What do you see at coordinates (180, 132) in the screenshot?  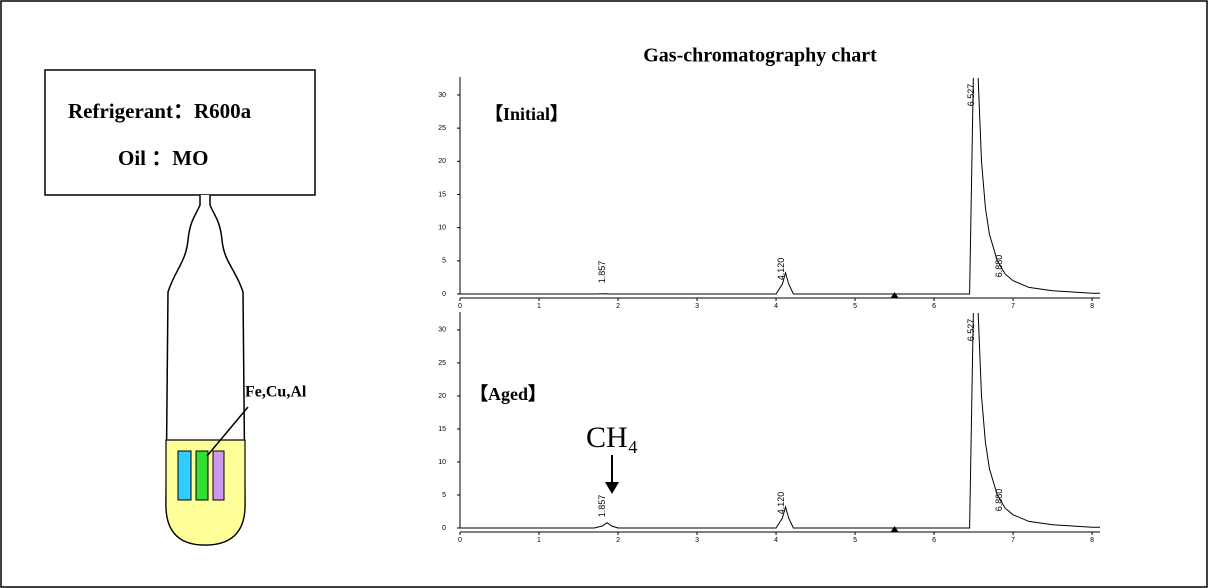 I see `condition-box` at bounding box center [180, 132].